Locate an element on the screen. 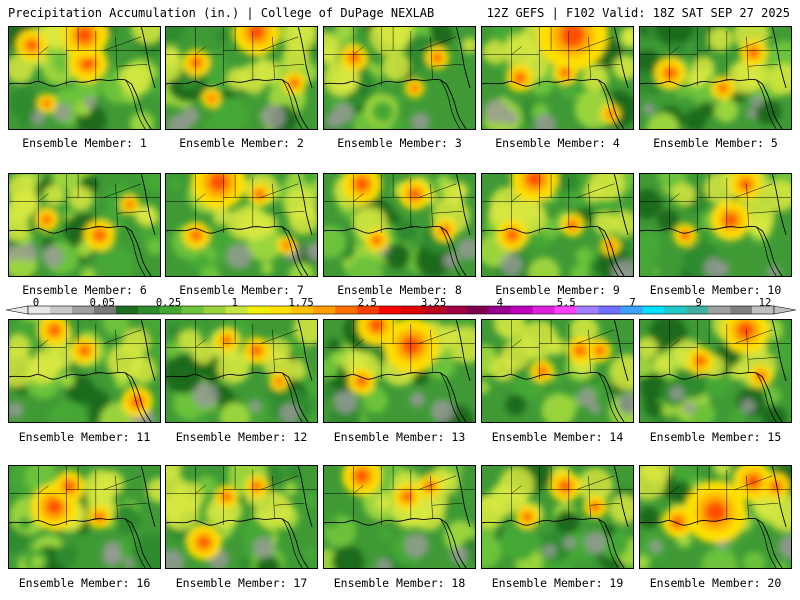 This screenshot has height=600, width=800. colorbar-tick-label: 1 is located at coordinates (234, 303).